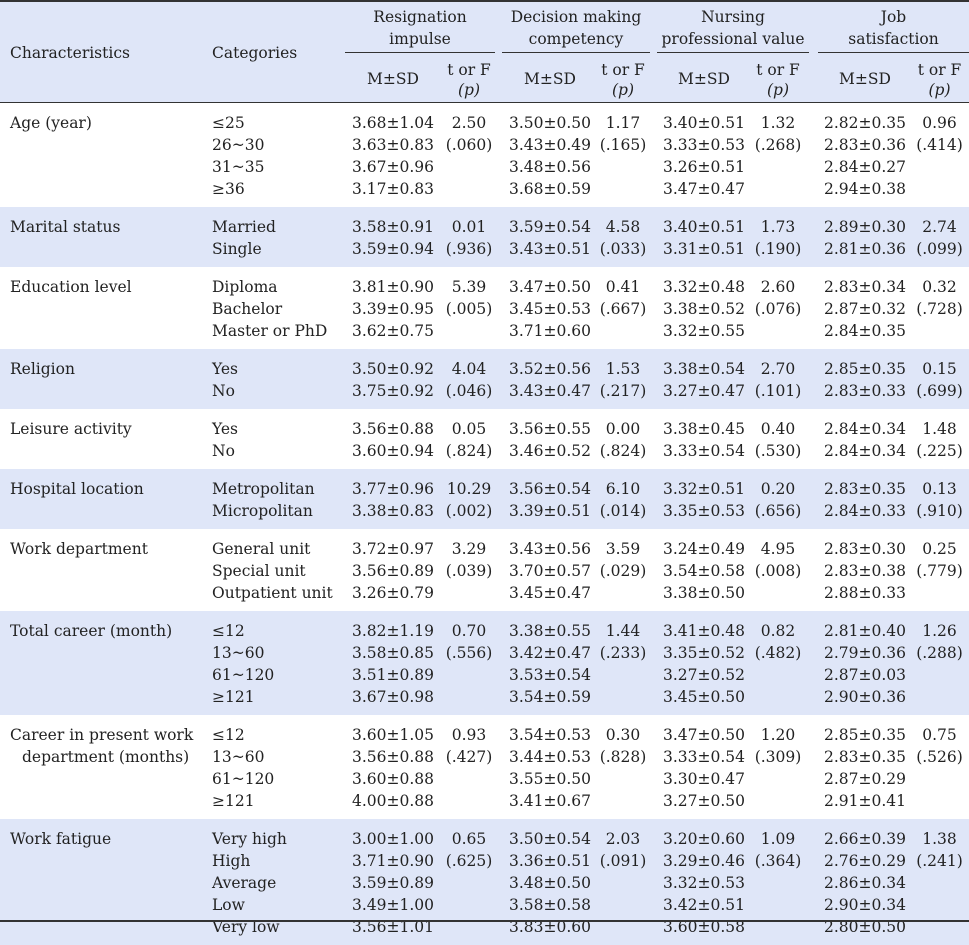 Image resolution: width=969 pixels, height=945 pixels. Describe the element at coordinates (469, 861) in the screenshot. I see `row-9-resignation-p: (.625)` at that location.